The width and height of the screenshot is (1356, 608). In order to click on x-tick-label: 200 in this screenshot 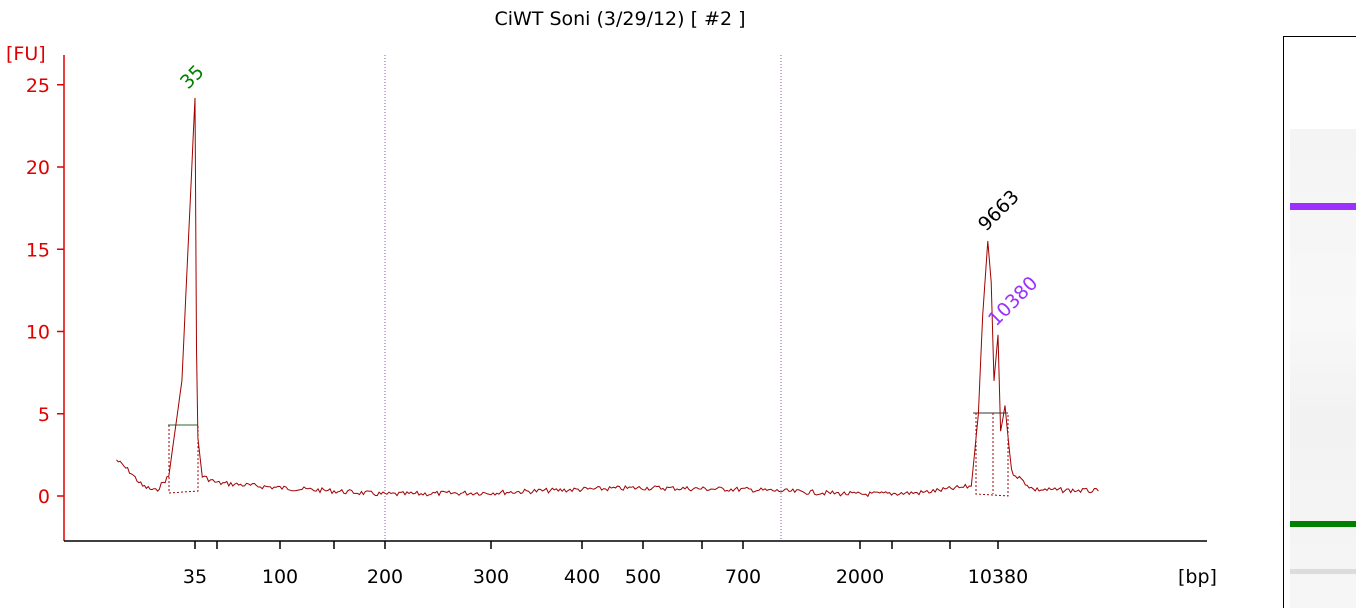, I will do `click(385, 577)`.